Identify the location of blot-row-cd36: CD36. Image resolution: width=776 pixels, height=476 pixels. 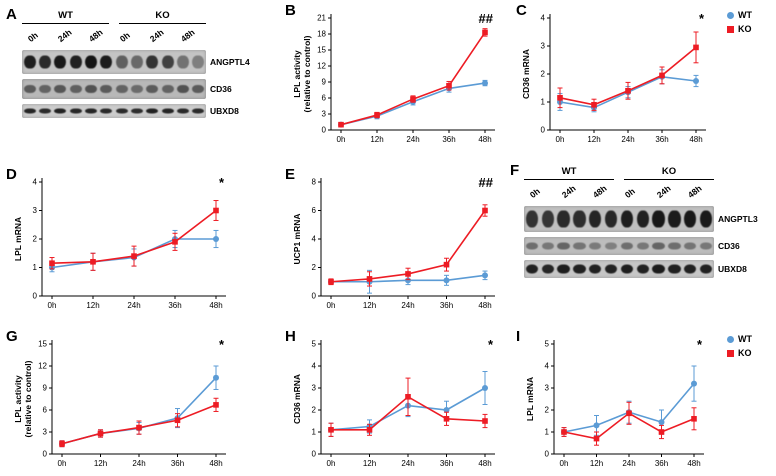
(646, 246).